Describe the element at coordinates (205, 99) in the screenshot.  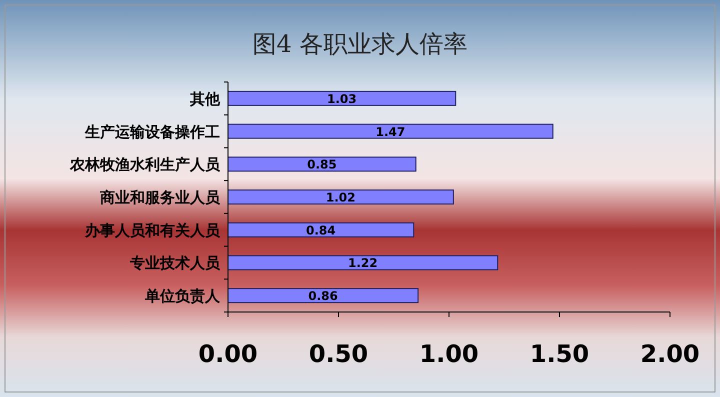
I see `y-tick-label: 其他` at that location.